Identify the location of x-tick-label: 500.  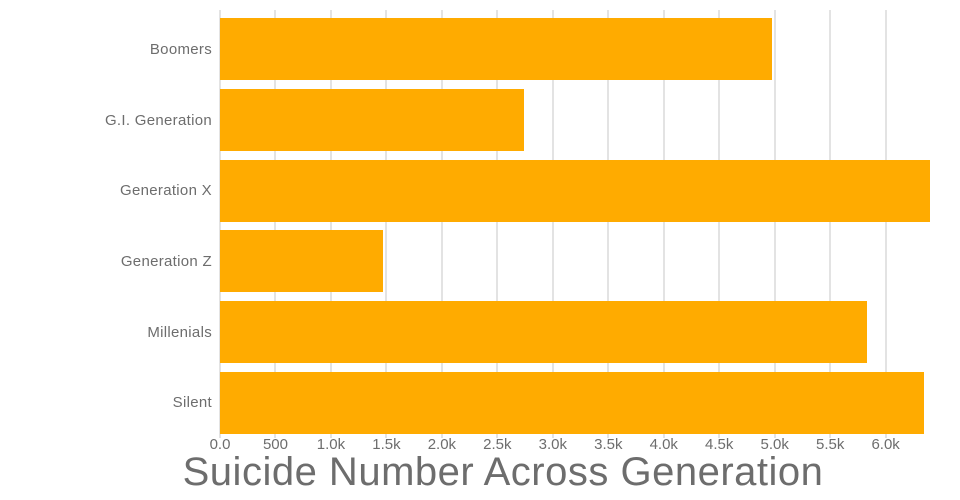
(275, 444).